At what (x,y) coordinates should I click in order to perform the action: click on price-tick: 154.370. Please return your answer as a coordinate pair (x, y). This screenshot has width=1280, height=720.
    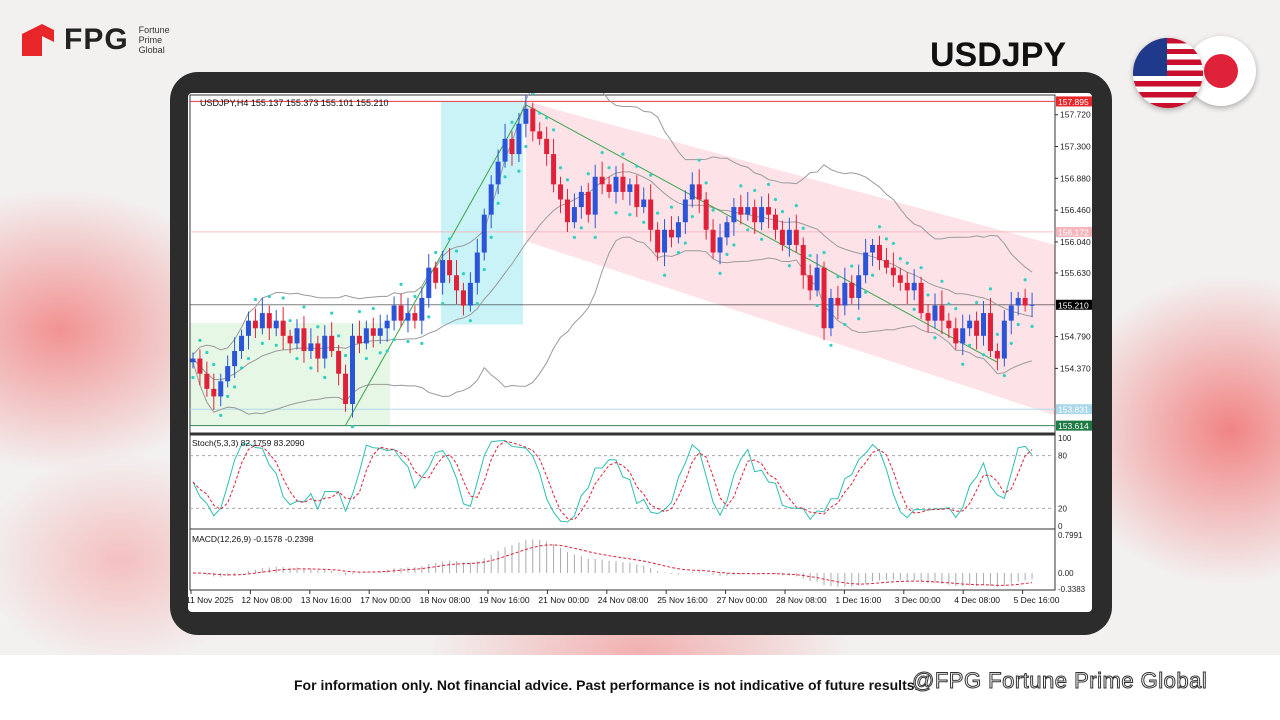
    Looking at the image, I should click on (1075, 368).